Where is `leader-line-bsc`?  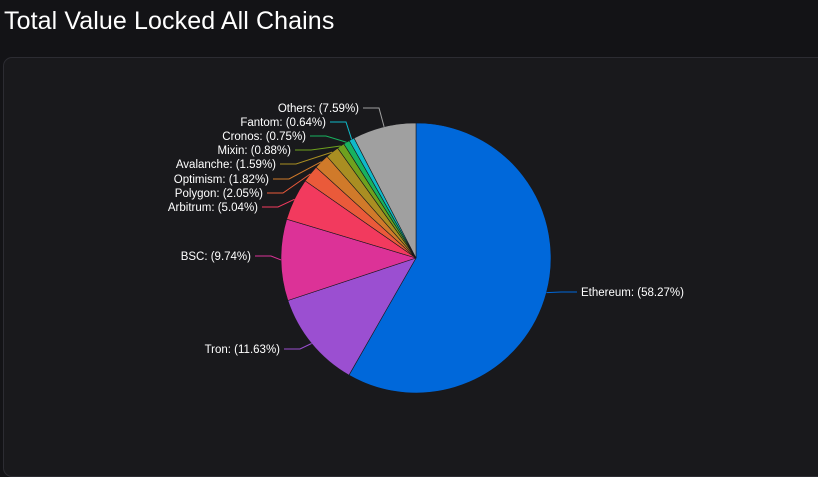
leader-line-bsc is located at coordinates (268, 258).